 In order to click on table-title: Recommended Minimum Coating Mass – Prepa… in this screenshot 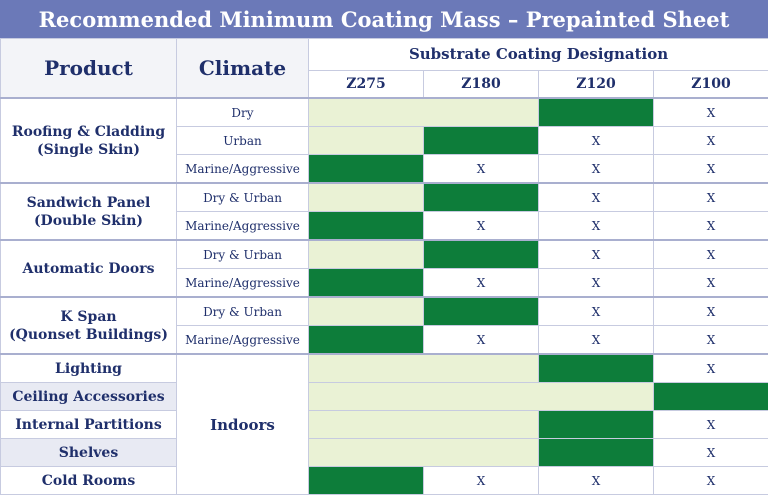, I will do `click(384, 19)`.